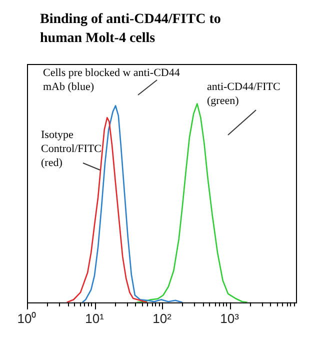 The image size is (311, 358). I want to click on x-tick-label: 10², so click(162, 318).